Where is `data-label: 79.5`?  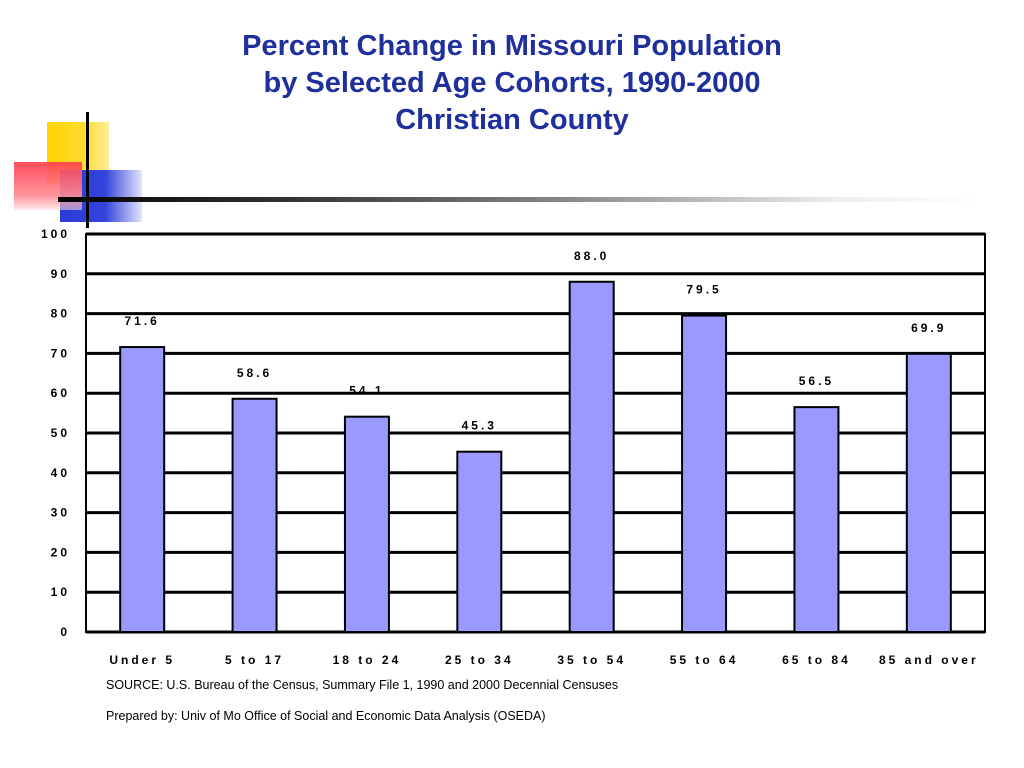 data-label: 79.5 is located at coordinates (703, 290).